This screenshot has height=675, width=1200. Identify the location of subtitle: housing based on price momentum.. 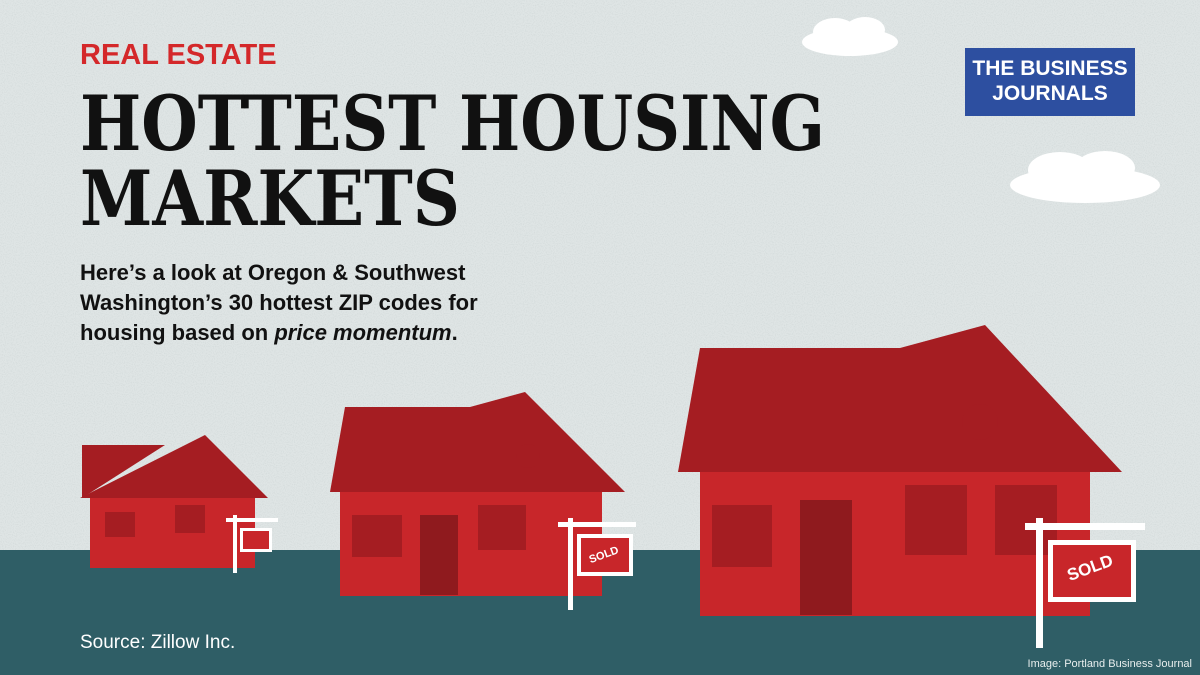
(269, 332).